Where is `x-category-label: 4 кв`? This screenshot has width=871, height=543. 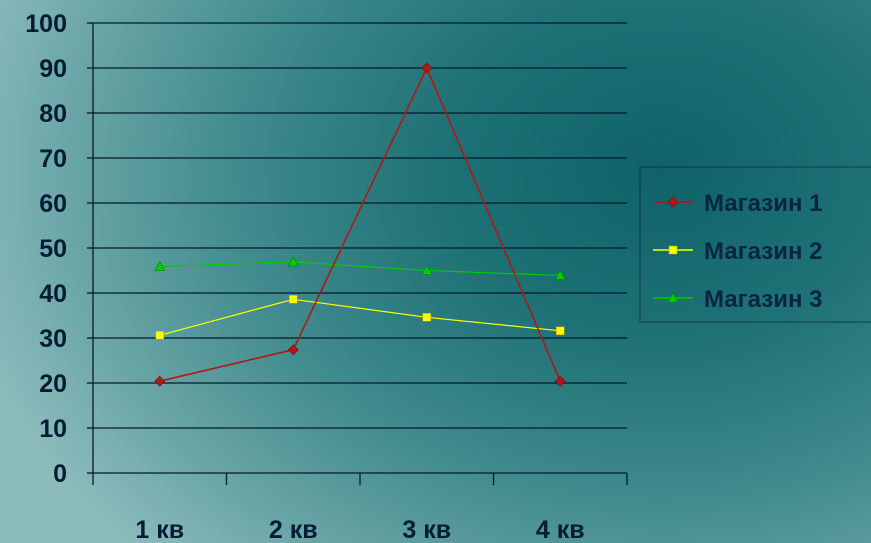
x-category-label: 4 кв is located at coordinates (560, 529).